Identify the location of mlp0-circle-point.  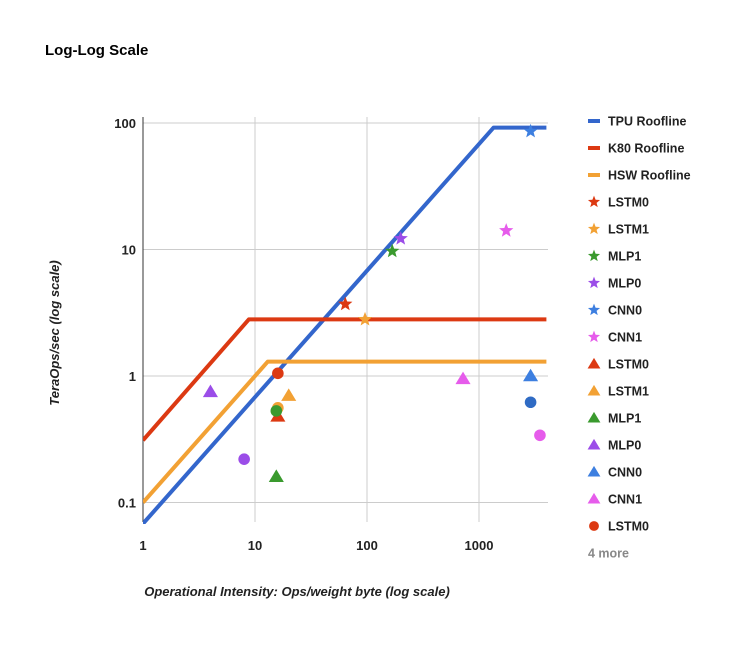
(244, 459).